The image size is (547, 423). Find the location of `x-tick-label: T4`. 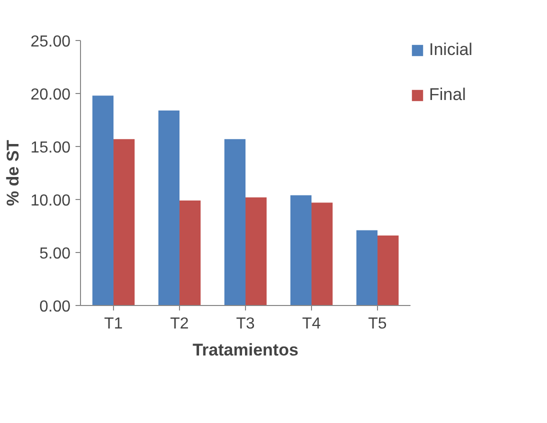

x-tick-label: T4 is located at coordinates (311, 324).